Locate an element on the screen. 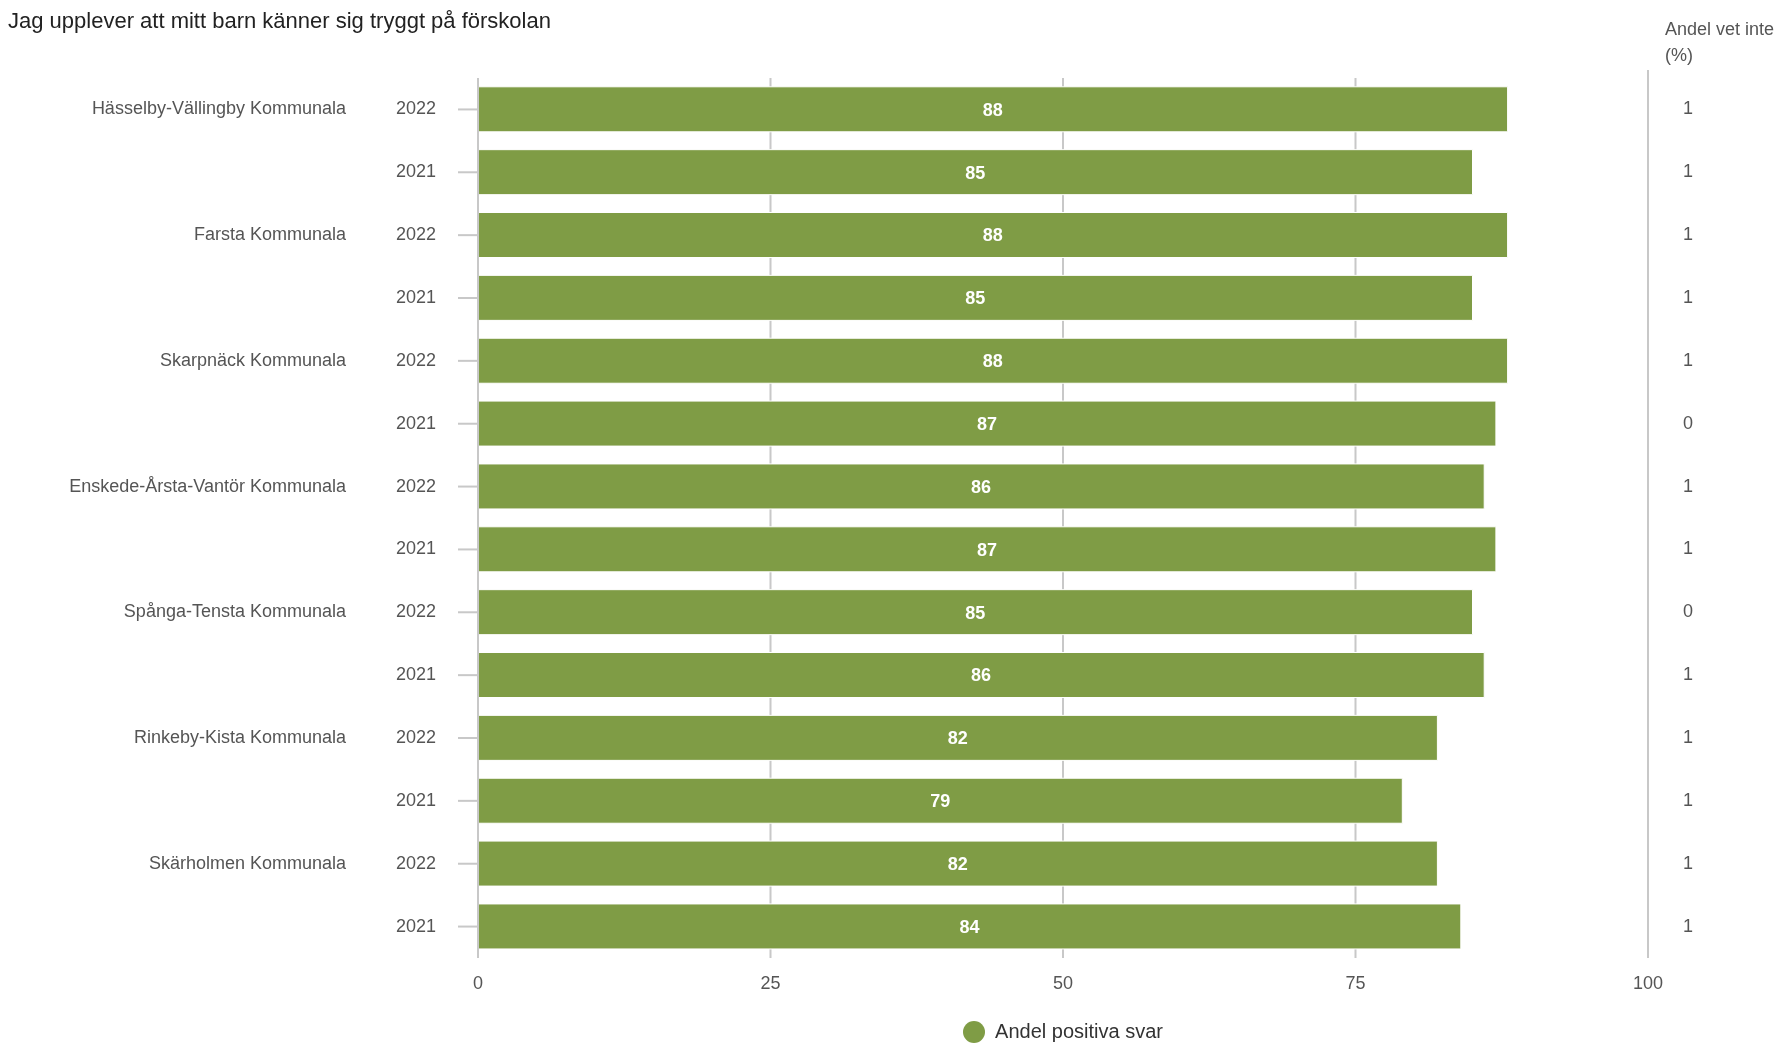 The image size is (1785, 1052). x-tick-label: 25 is located at coordinates (770, 982).